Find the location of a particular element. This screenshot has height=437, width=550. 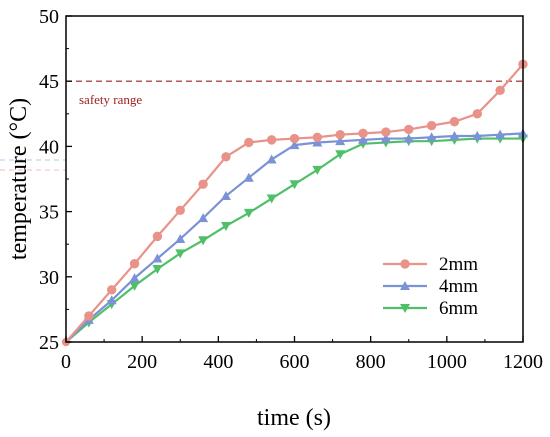

legend-item-4mm: 4mm is located at coordinates (430, 286).